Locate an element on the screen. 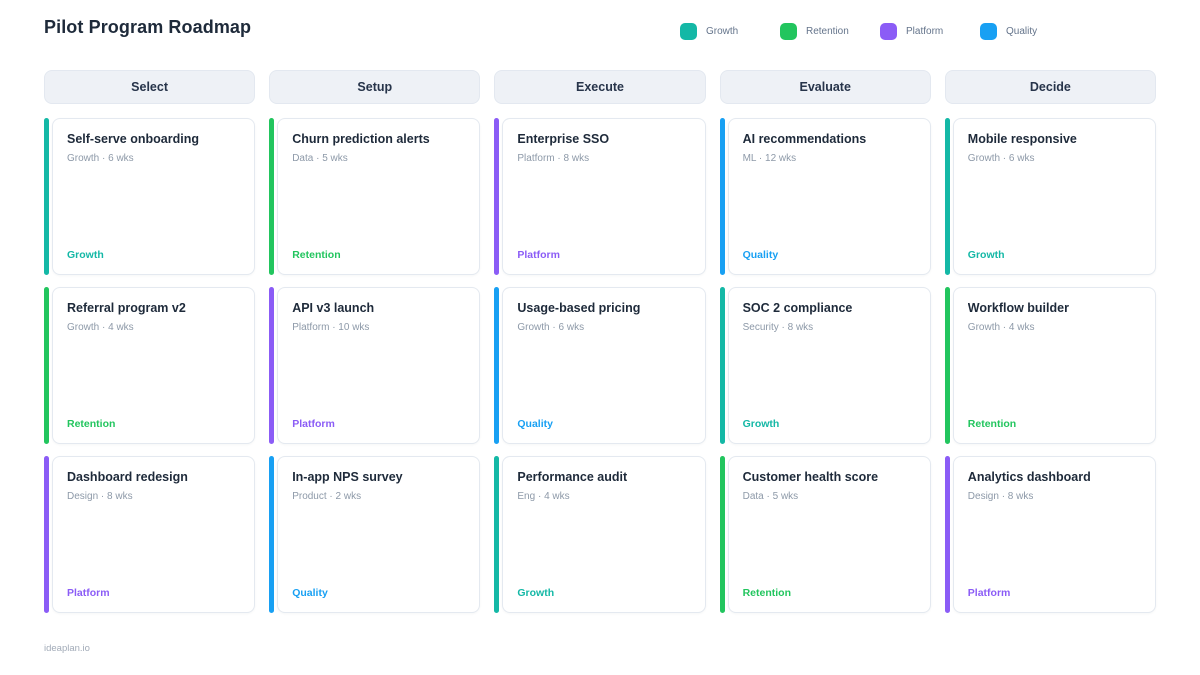 This screenshot has height=675, width=1200. card-meta: ML · 12 wks is located at coordinates (769, 158).